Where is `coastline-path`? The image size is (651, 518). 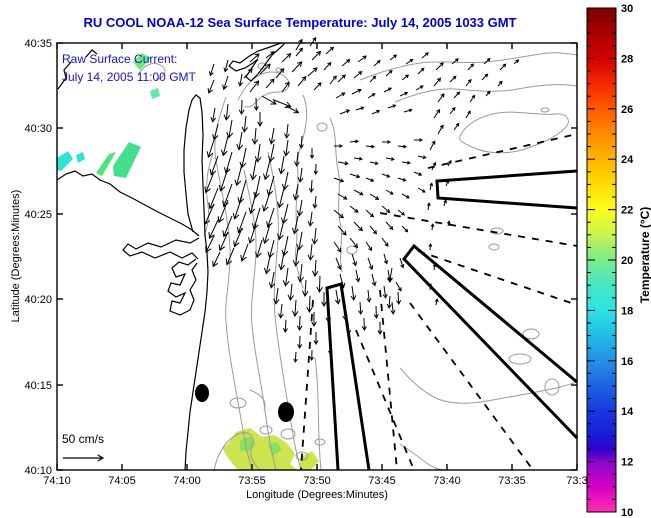 coastline-path is located at coordinates (182, 287).